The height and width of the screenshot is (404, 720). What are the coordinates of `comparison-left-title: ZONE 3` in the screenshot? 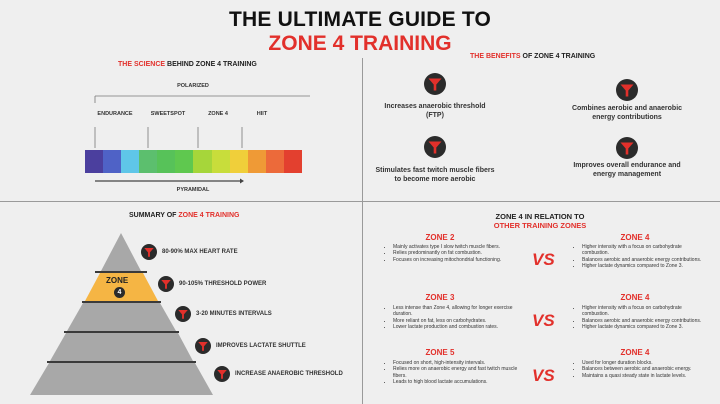 It's located at (440, 297).